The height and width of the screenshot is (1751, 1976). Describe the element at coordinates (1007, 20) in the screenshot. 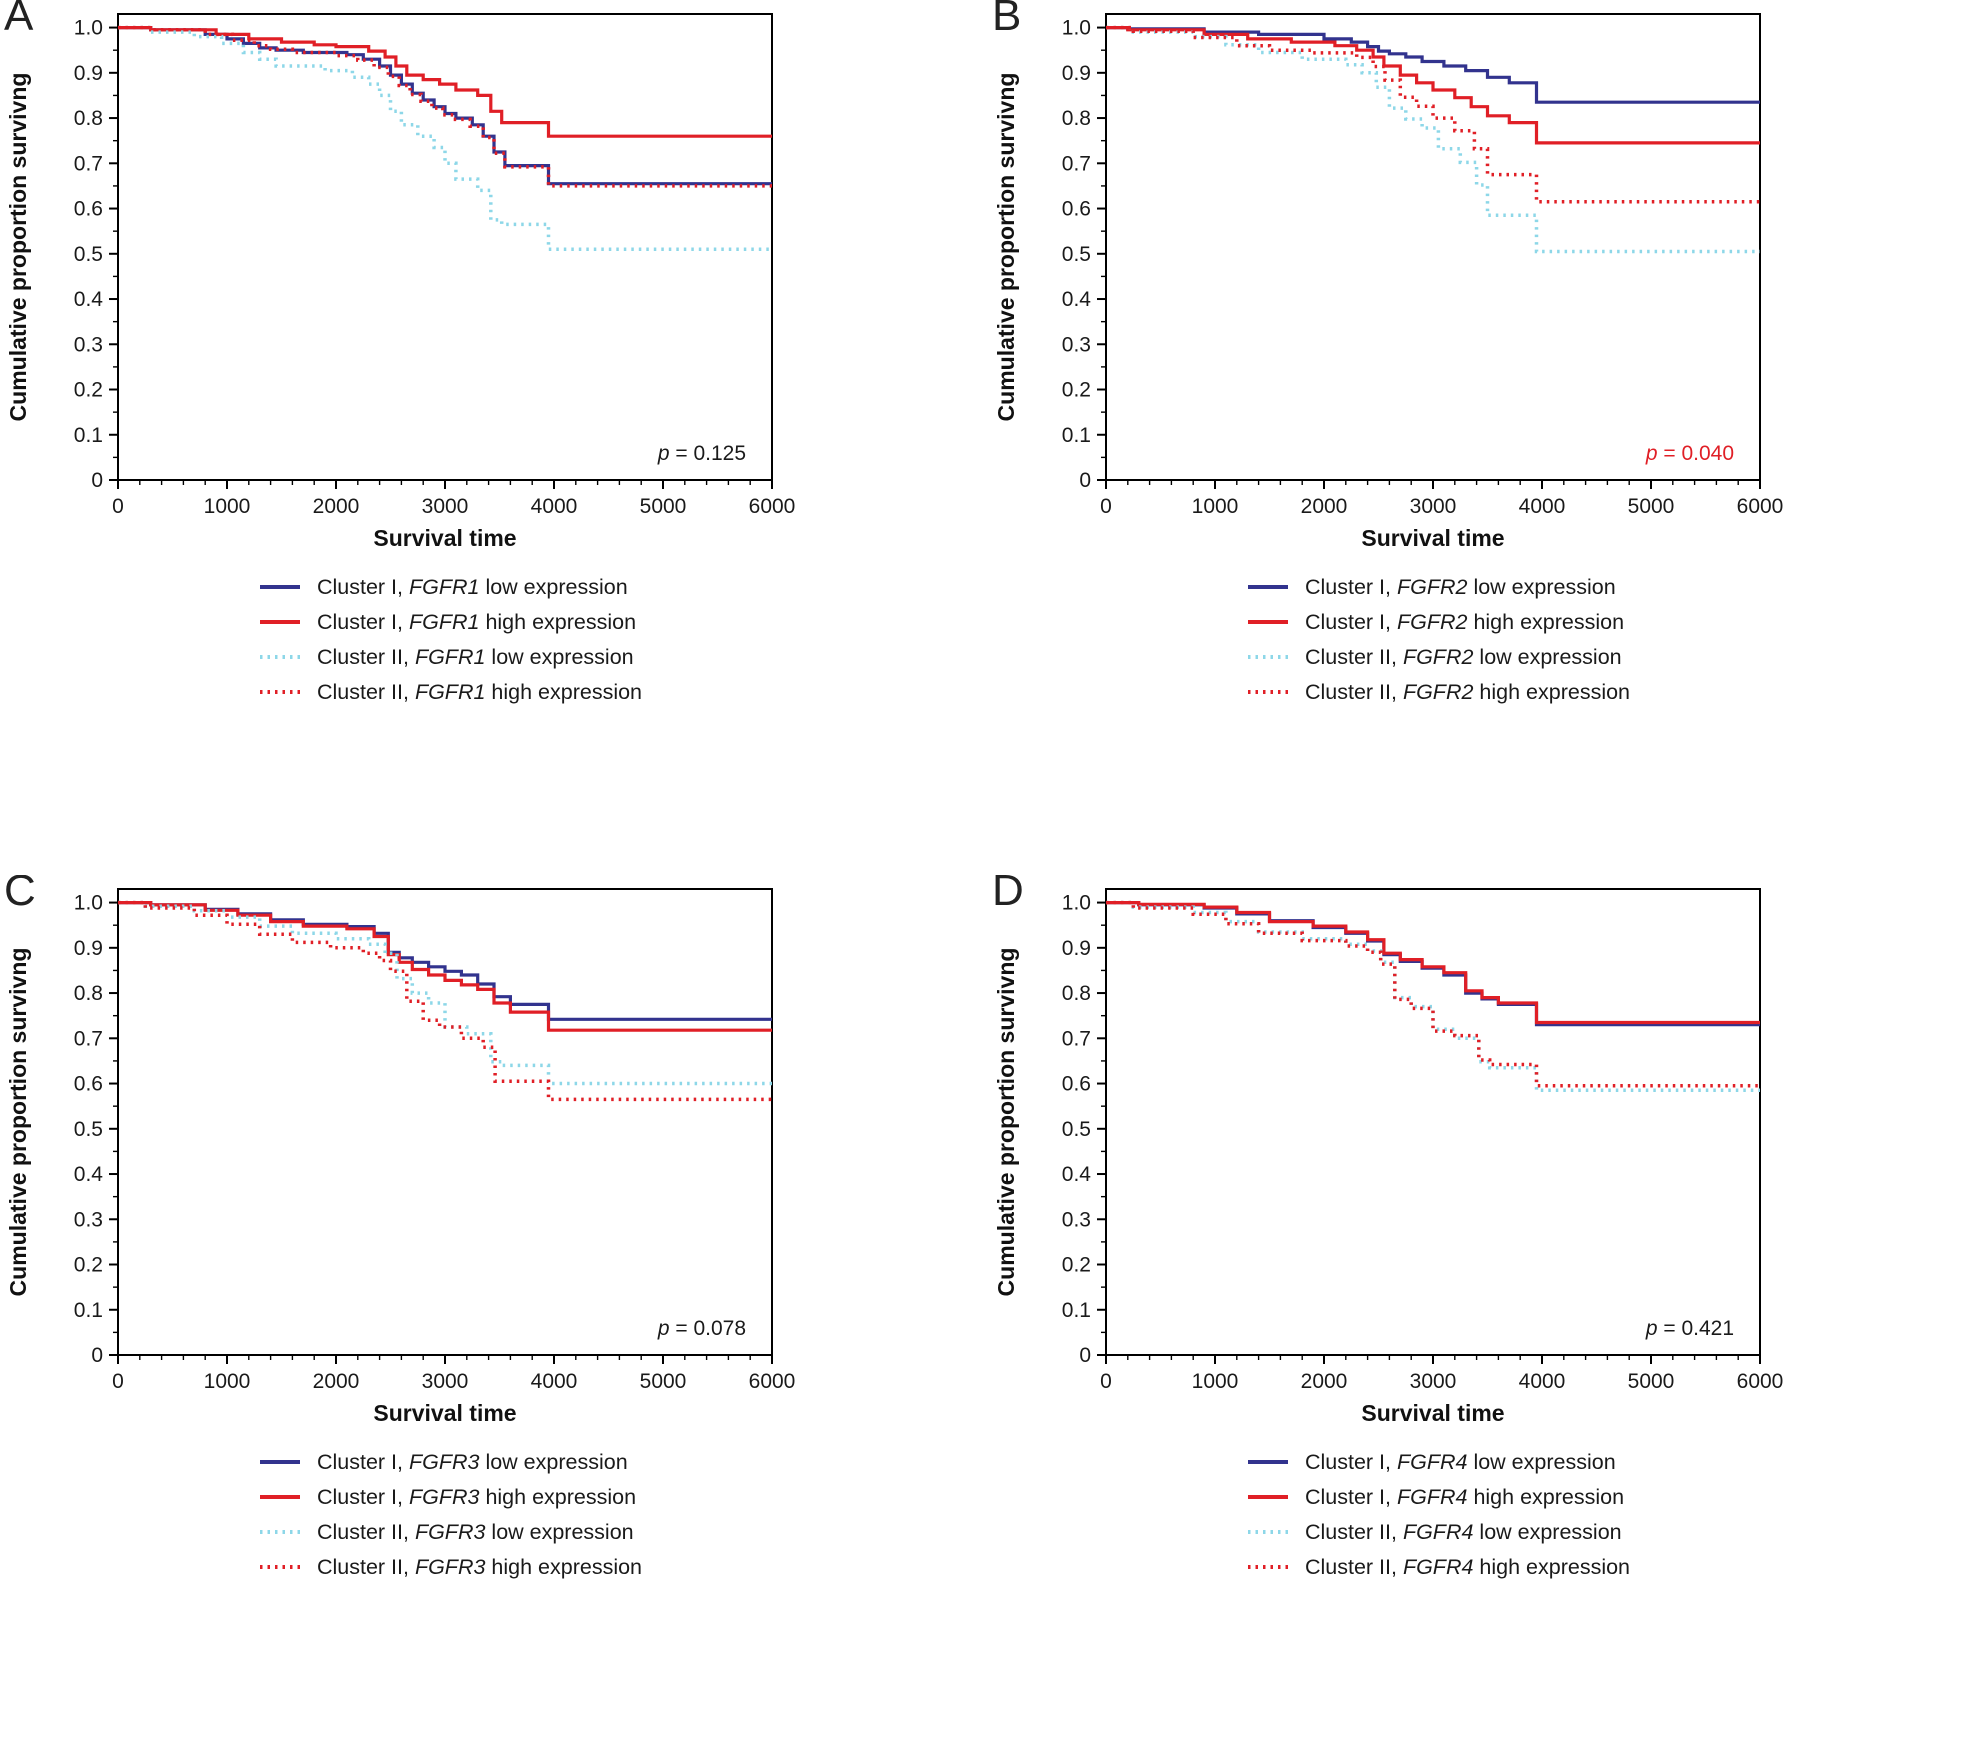

I see `panel-letter: B` at that location.